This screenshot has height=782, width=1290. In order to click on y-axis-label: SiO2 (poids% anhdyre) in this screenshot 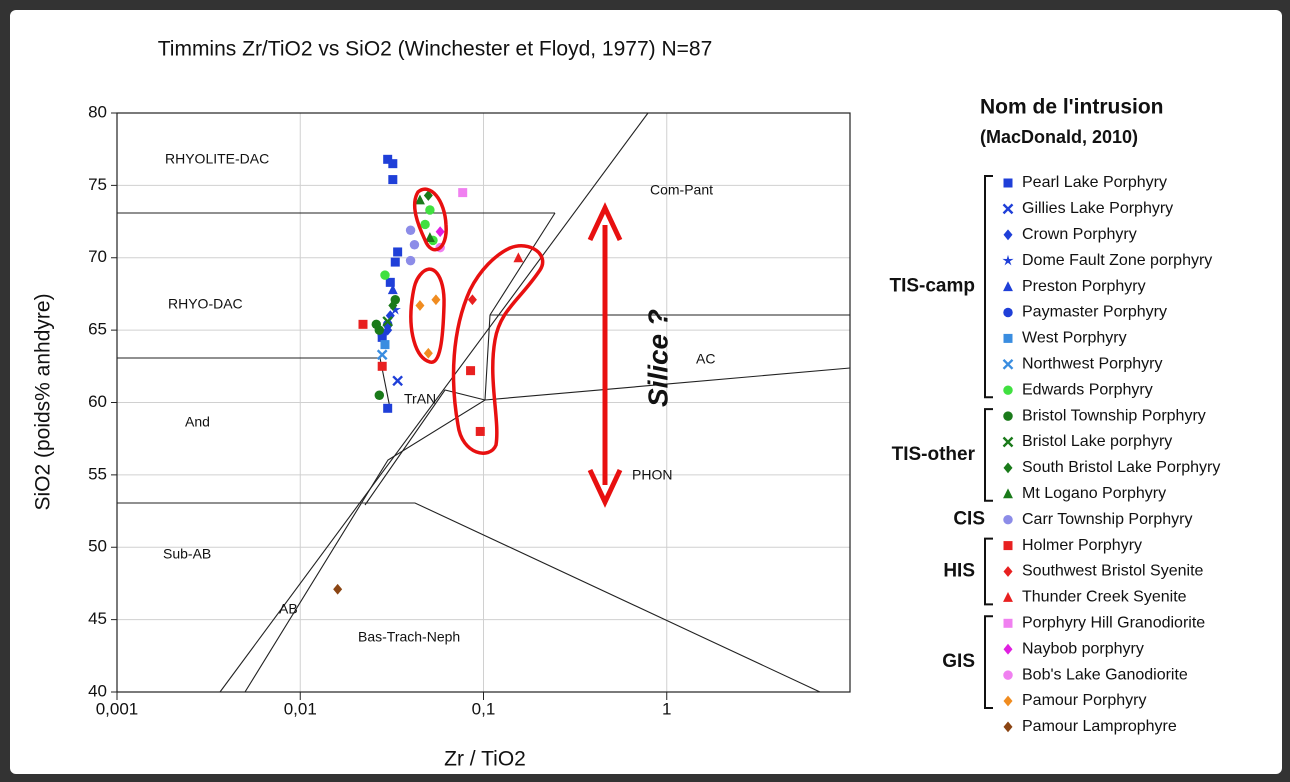, I will do `click(43, 401)`.